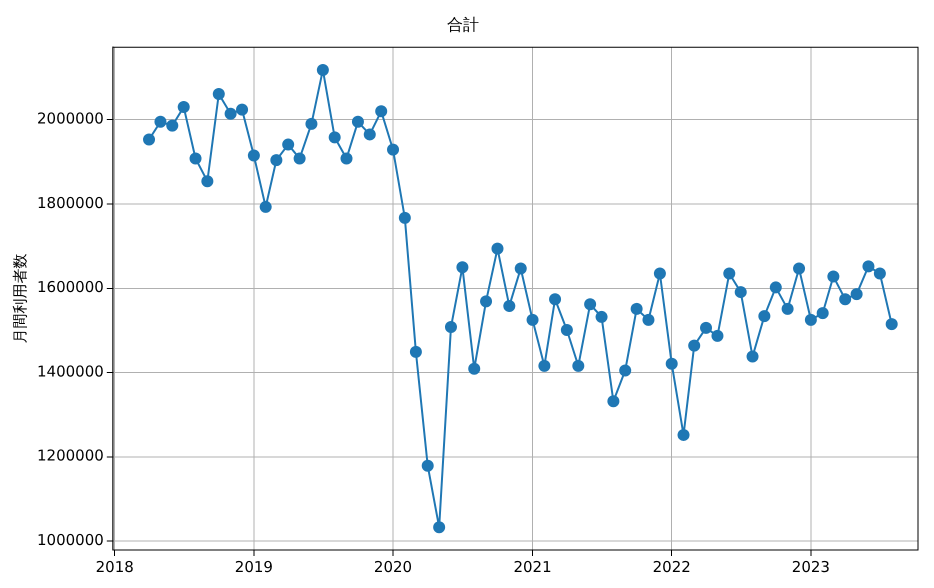  Describe the element at coordinates (70, 203) in the screenshot. I see `y-tick-label: 1800000` at that location.